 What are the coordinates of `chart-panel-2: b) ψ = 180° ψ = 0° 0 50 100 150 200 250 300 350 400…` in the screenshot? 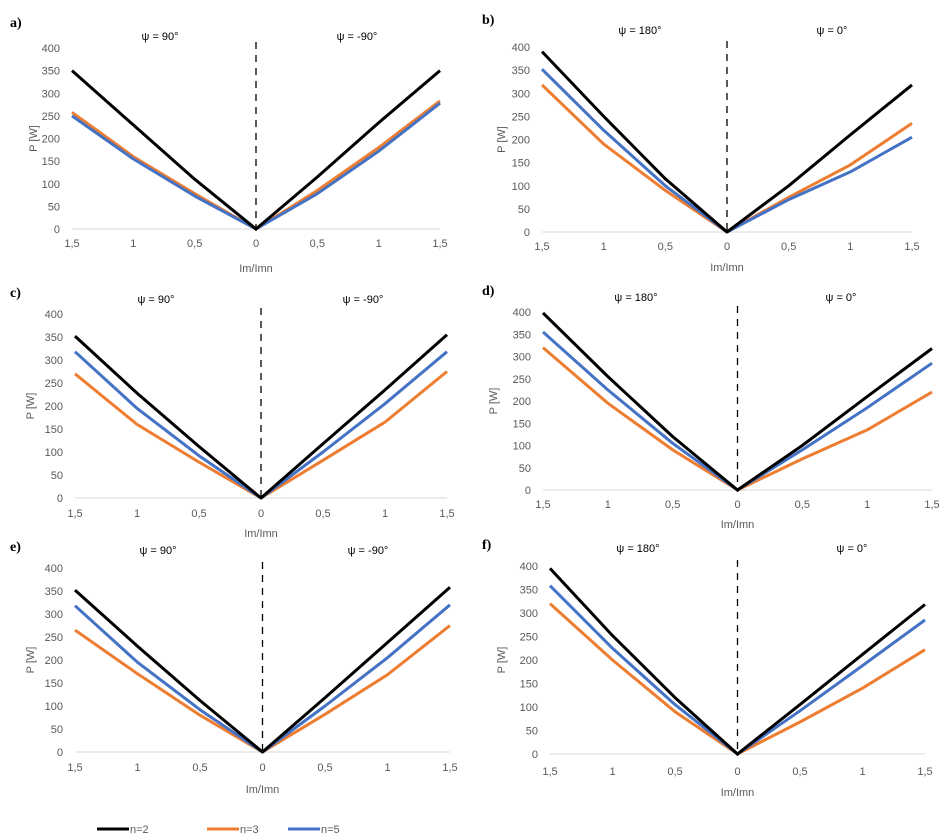 It's located at (701, 143).